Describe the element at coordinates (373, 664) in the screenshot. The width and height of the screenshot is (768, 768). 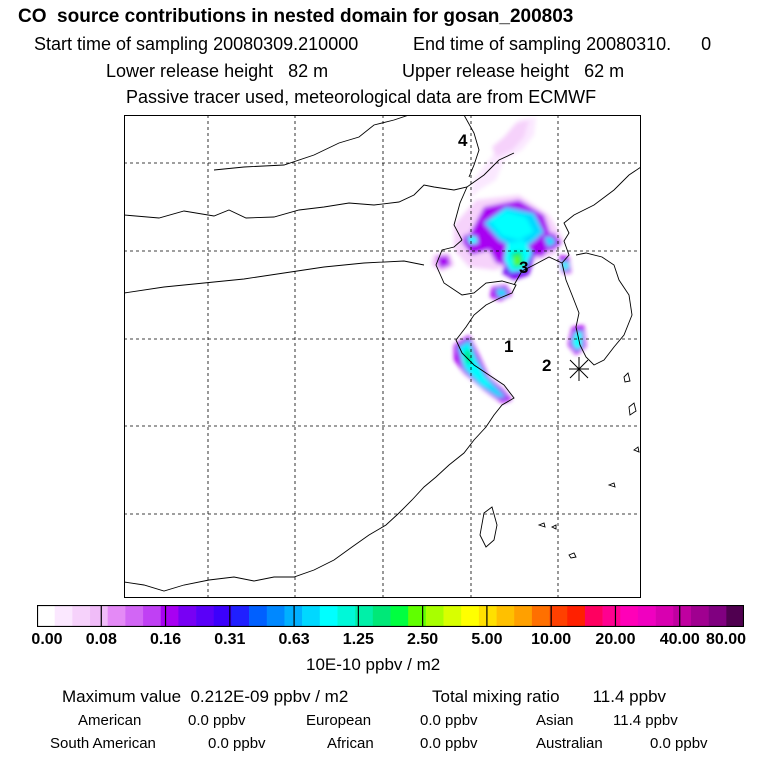
I see `colorbar-unit-label: 10E-10 ppbv / m2` at that location.